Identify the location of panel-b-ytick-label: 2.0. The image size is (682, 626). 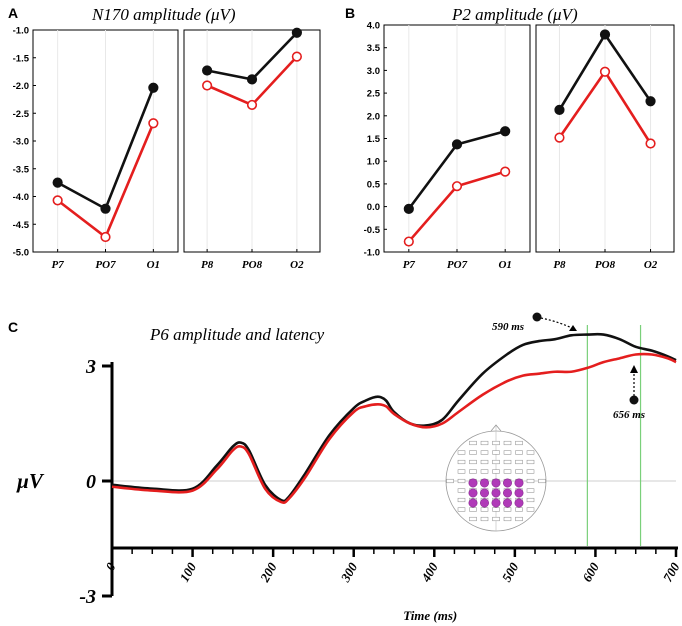
(373, 116).